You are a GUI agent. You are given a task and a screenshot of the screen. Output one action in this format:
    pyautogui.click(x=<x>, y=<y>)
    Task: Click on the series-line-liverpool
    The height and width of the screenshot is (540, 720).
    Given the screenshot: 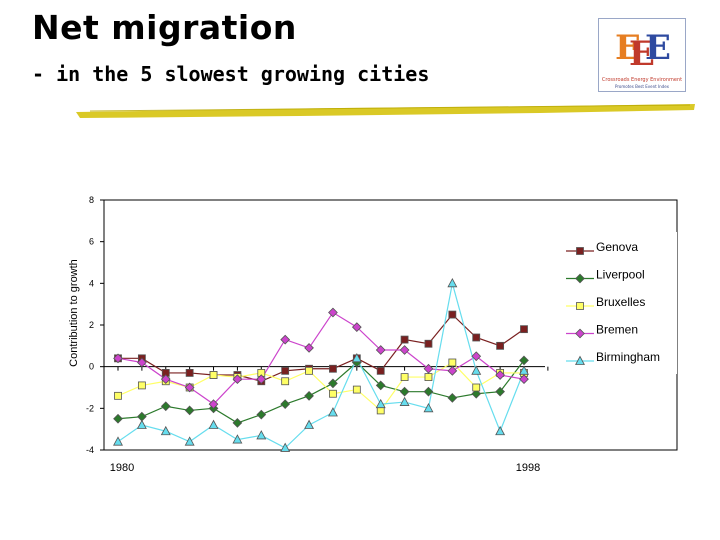 What is the action you would take?
    pyautogui.click(x=321, y=392)
    